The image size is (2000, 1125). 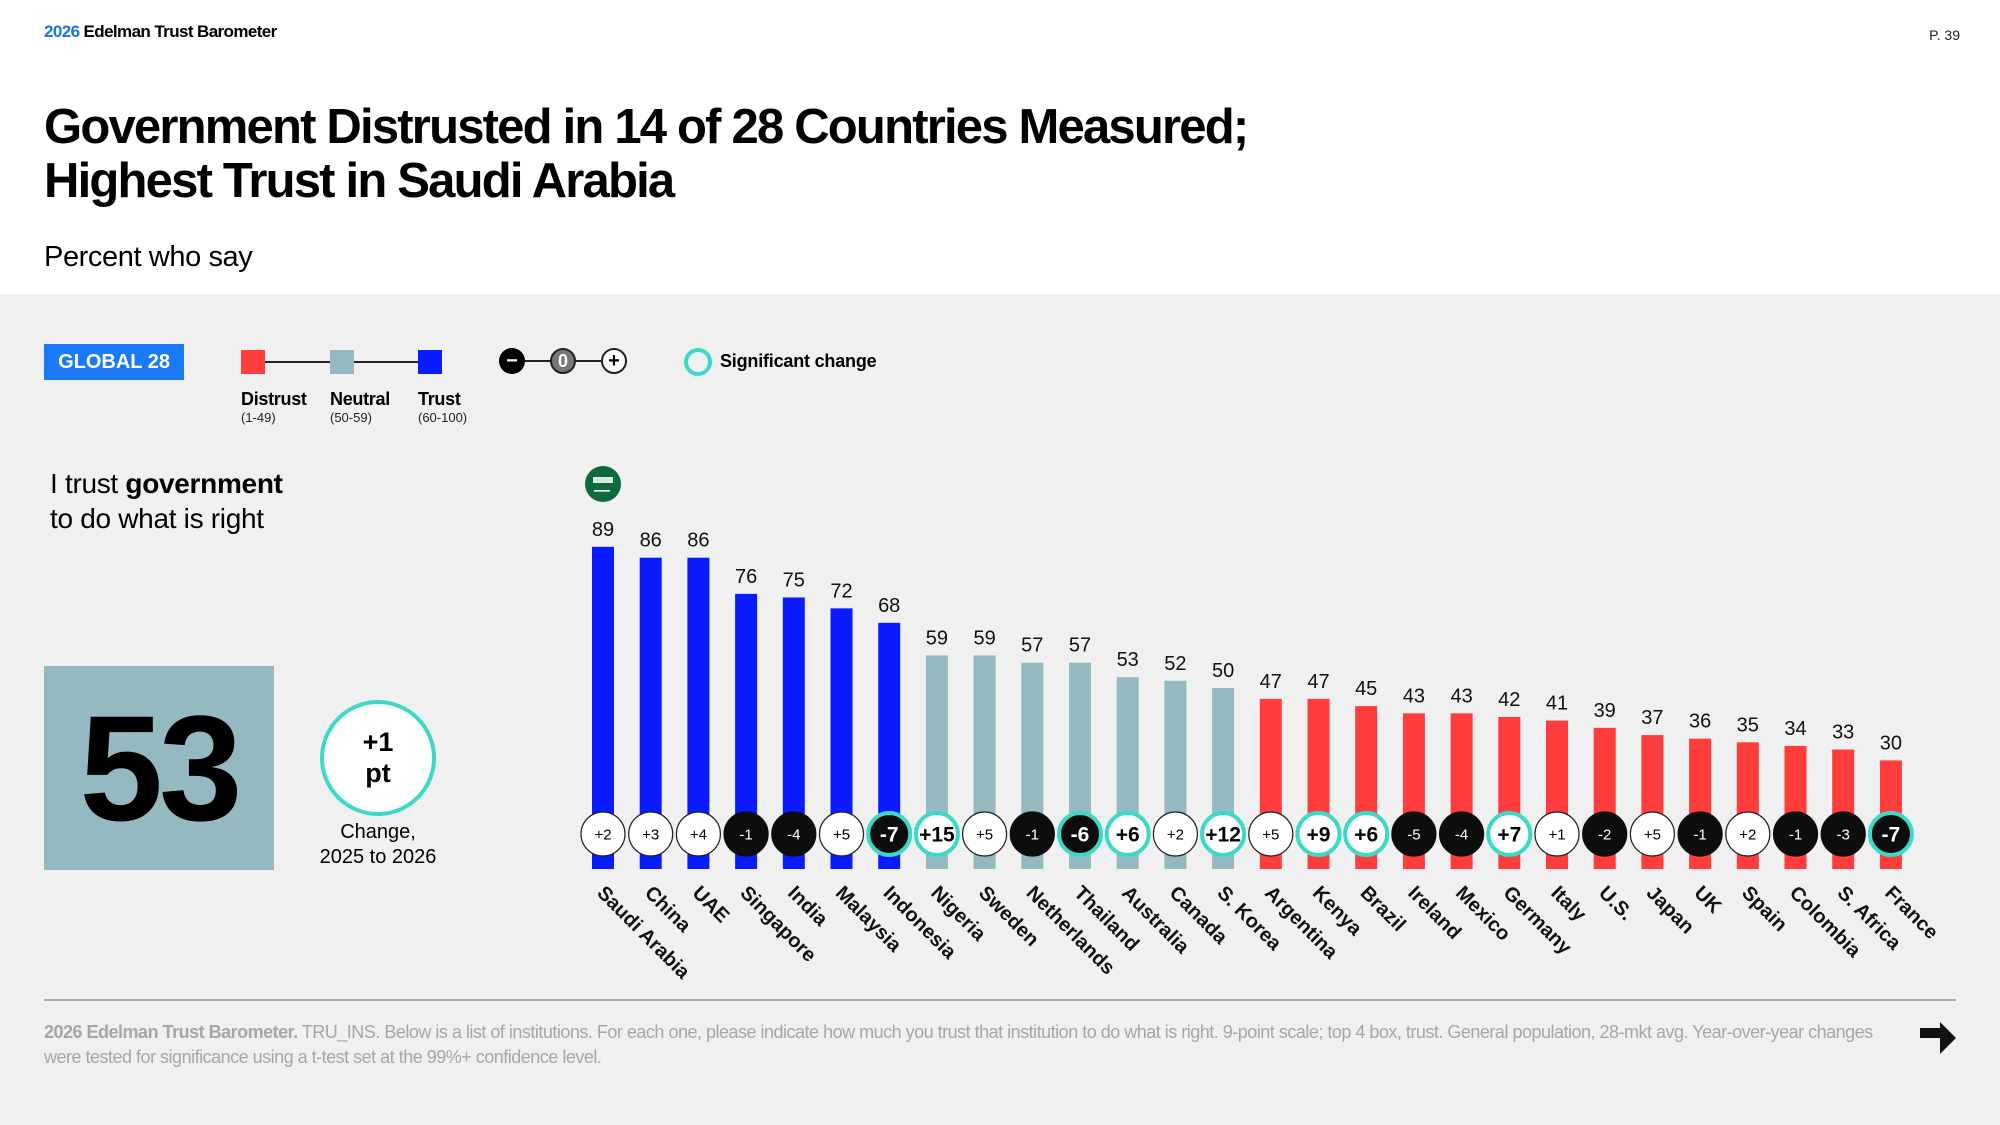 What do you see at coordinates (378, 832) in the screenshot?
I see `caption-line-1: Change,` at bounding box center [378, 832].